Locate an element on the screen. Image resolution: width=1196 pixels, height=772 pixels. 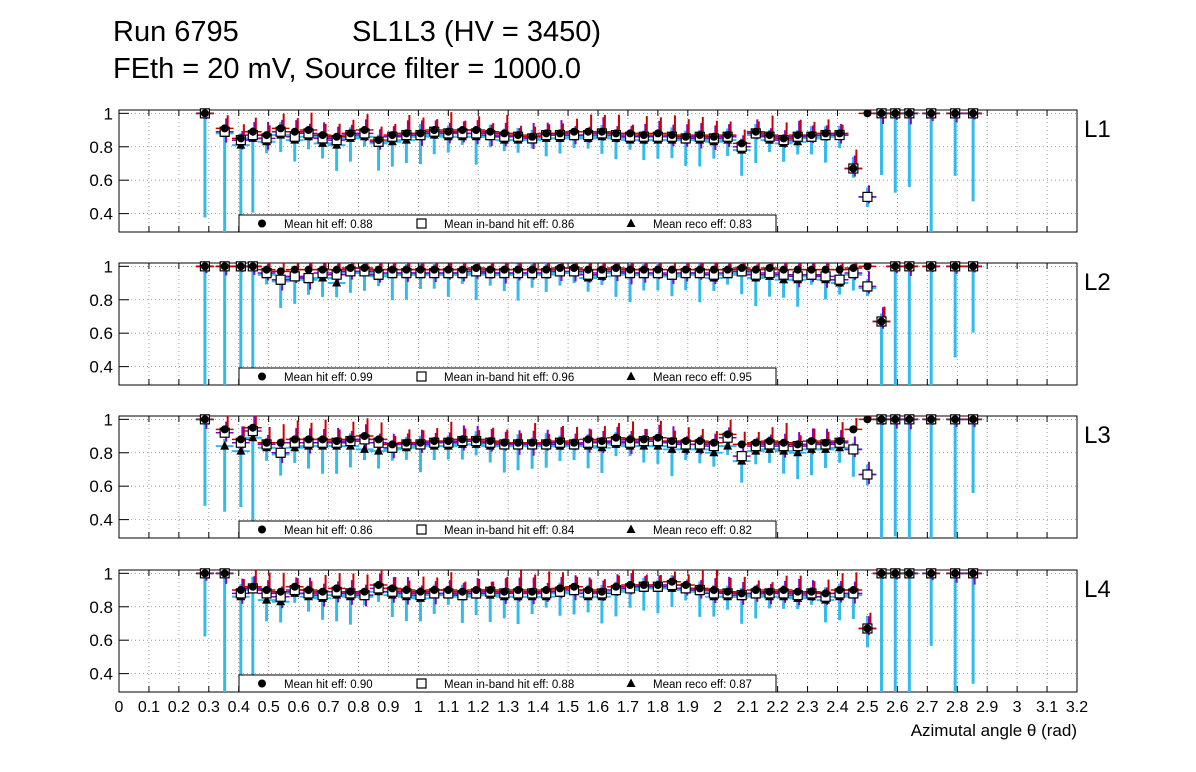
panel-label: L2 is located at coordinates (1097, 282).